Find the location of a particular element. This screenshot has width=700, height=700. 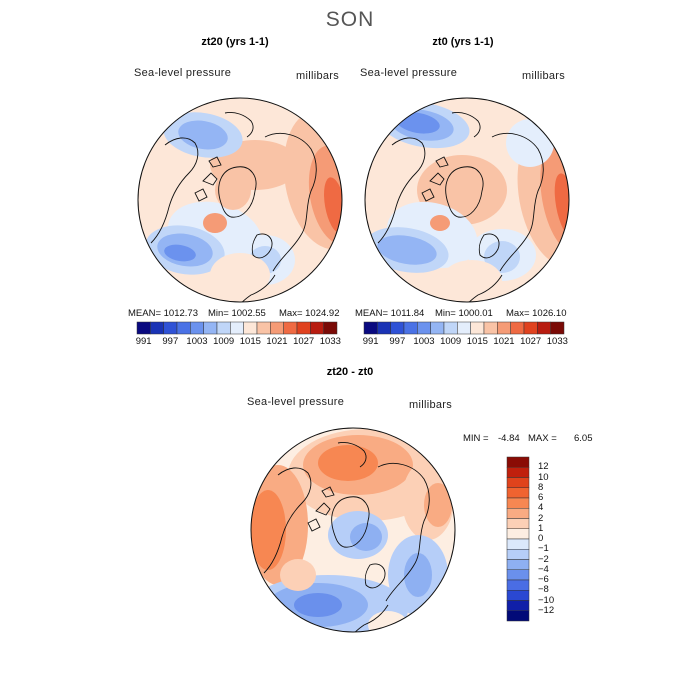

panel3-colorbar-tick-label: 4 is located at coordinates (541, 508).